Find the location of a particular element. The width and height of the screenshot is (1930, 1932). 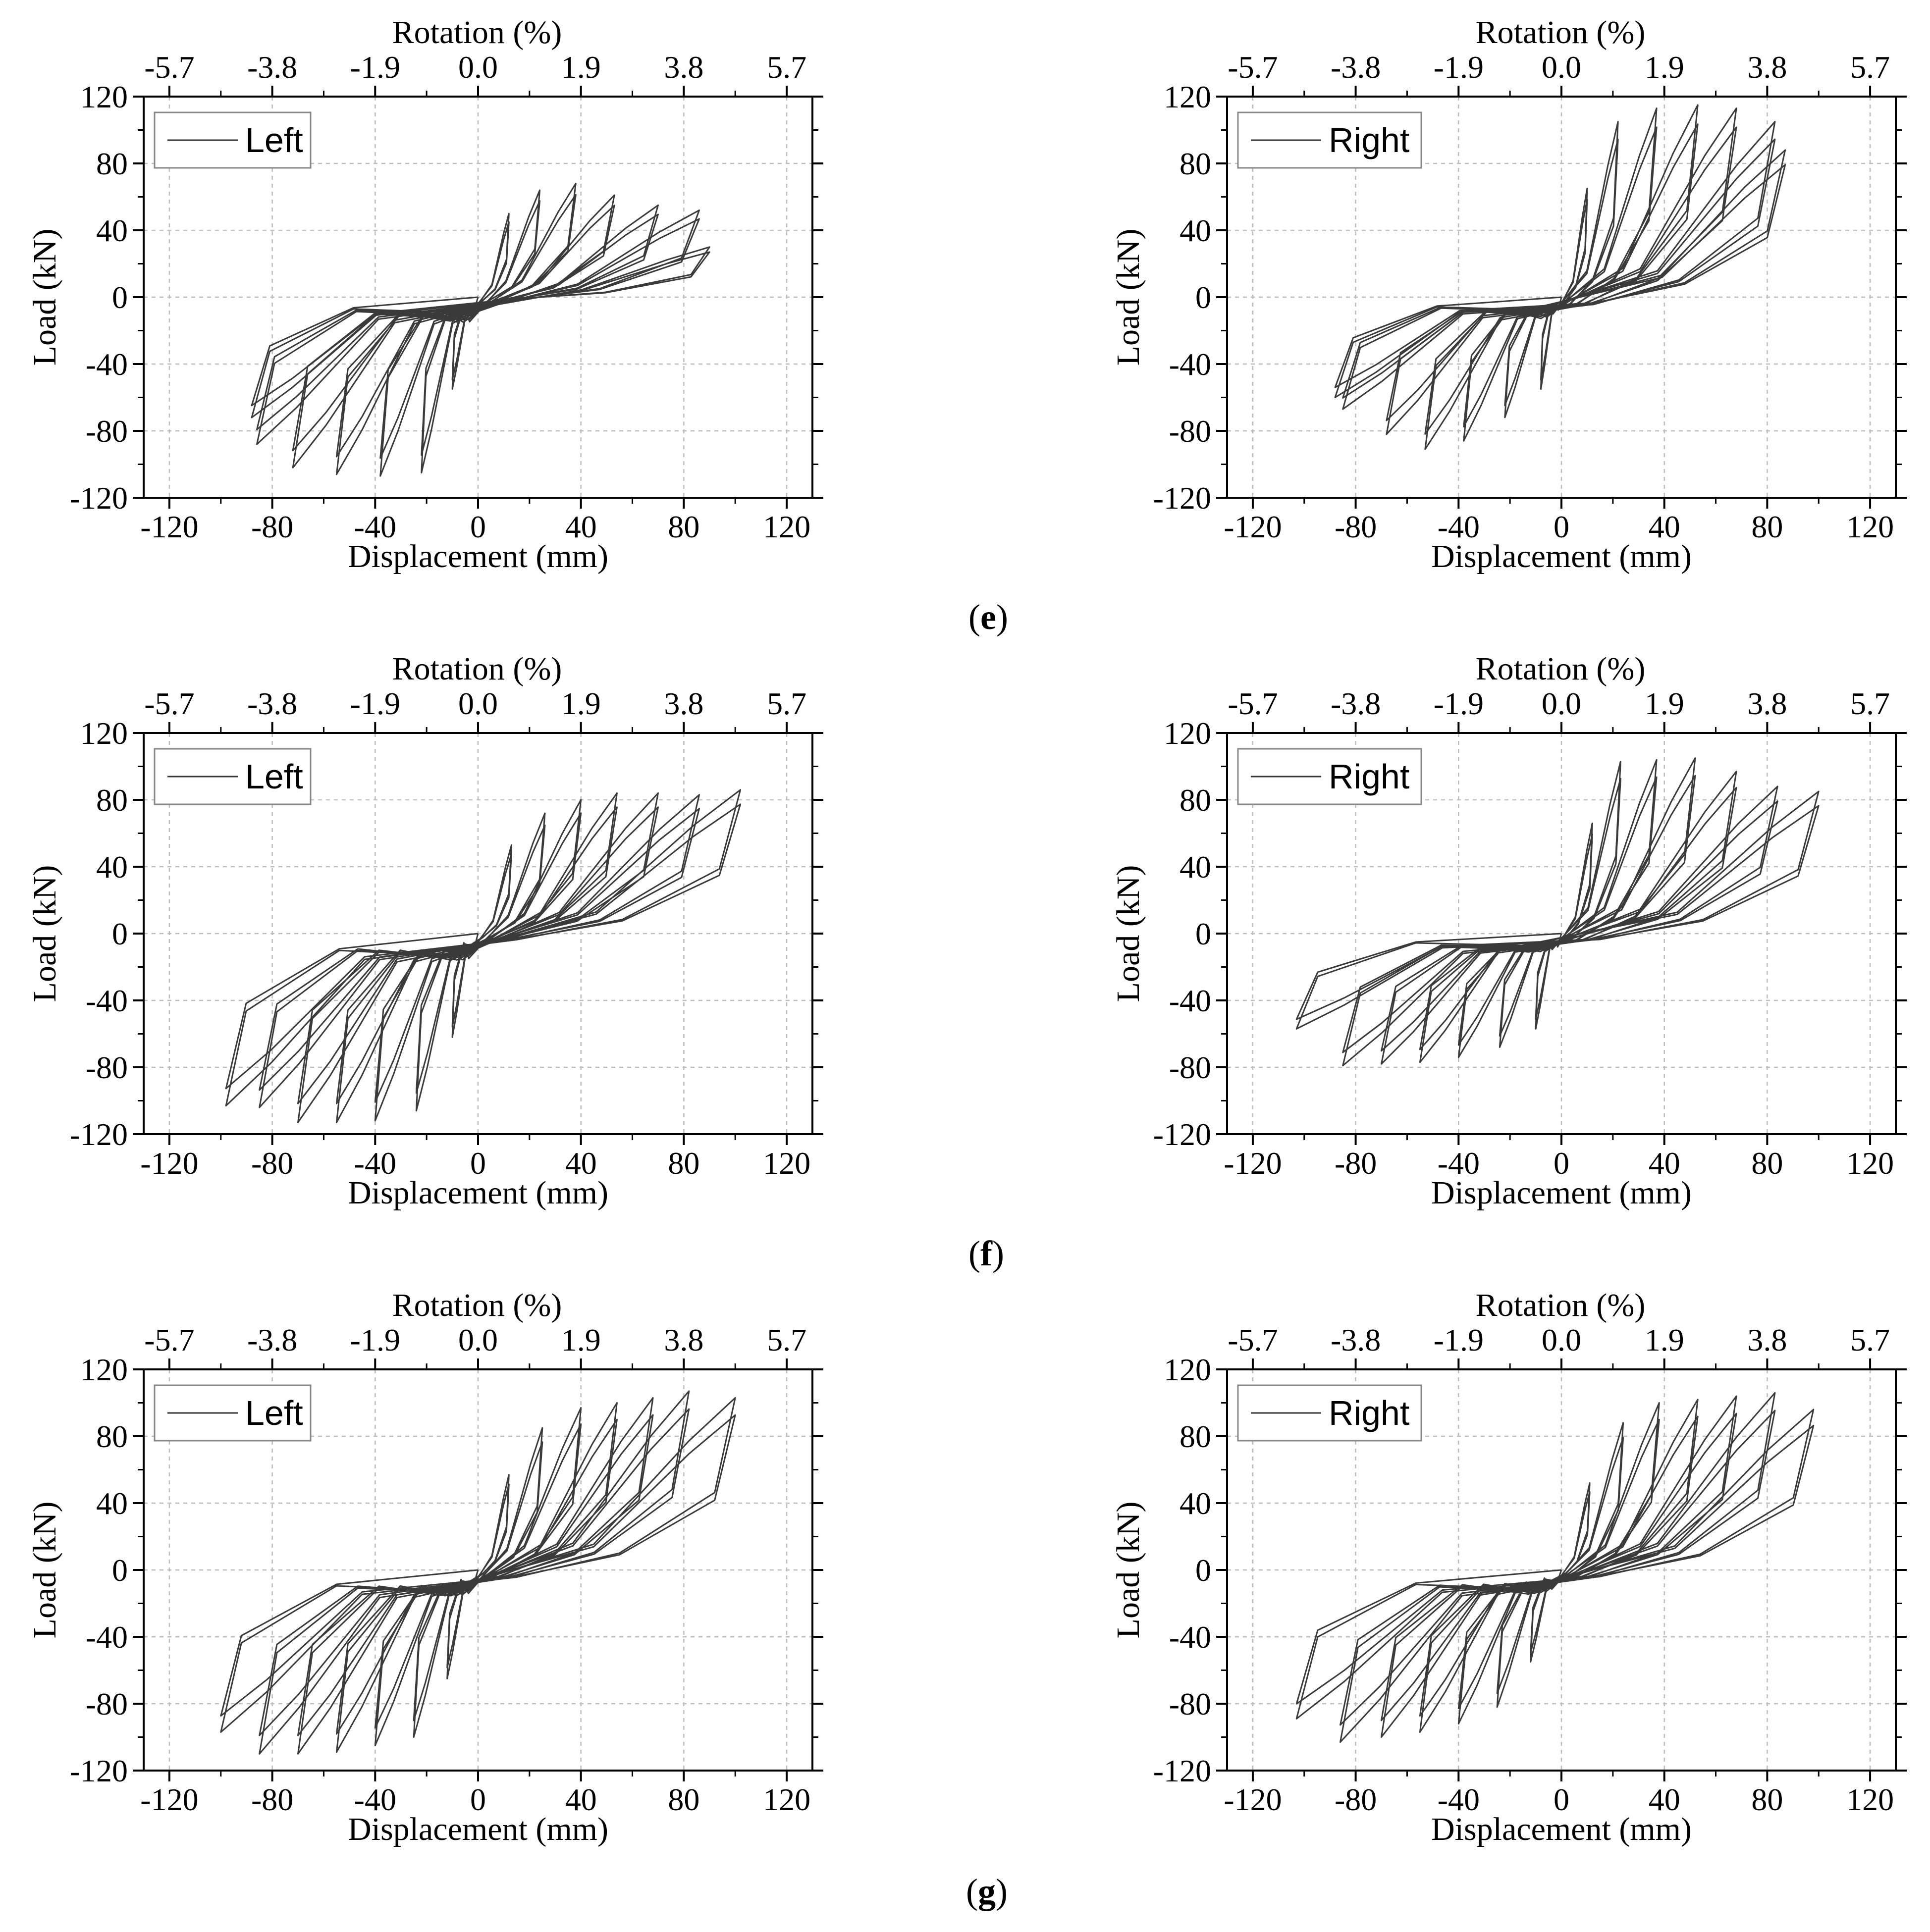

legend-box is located at coordinates (1329, 140).